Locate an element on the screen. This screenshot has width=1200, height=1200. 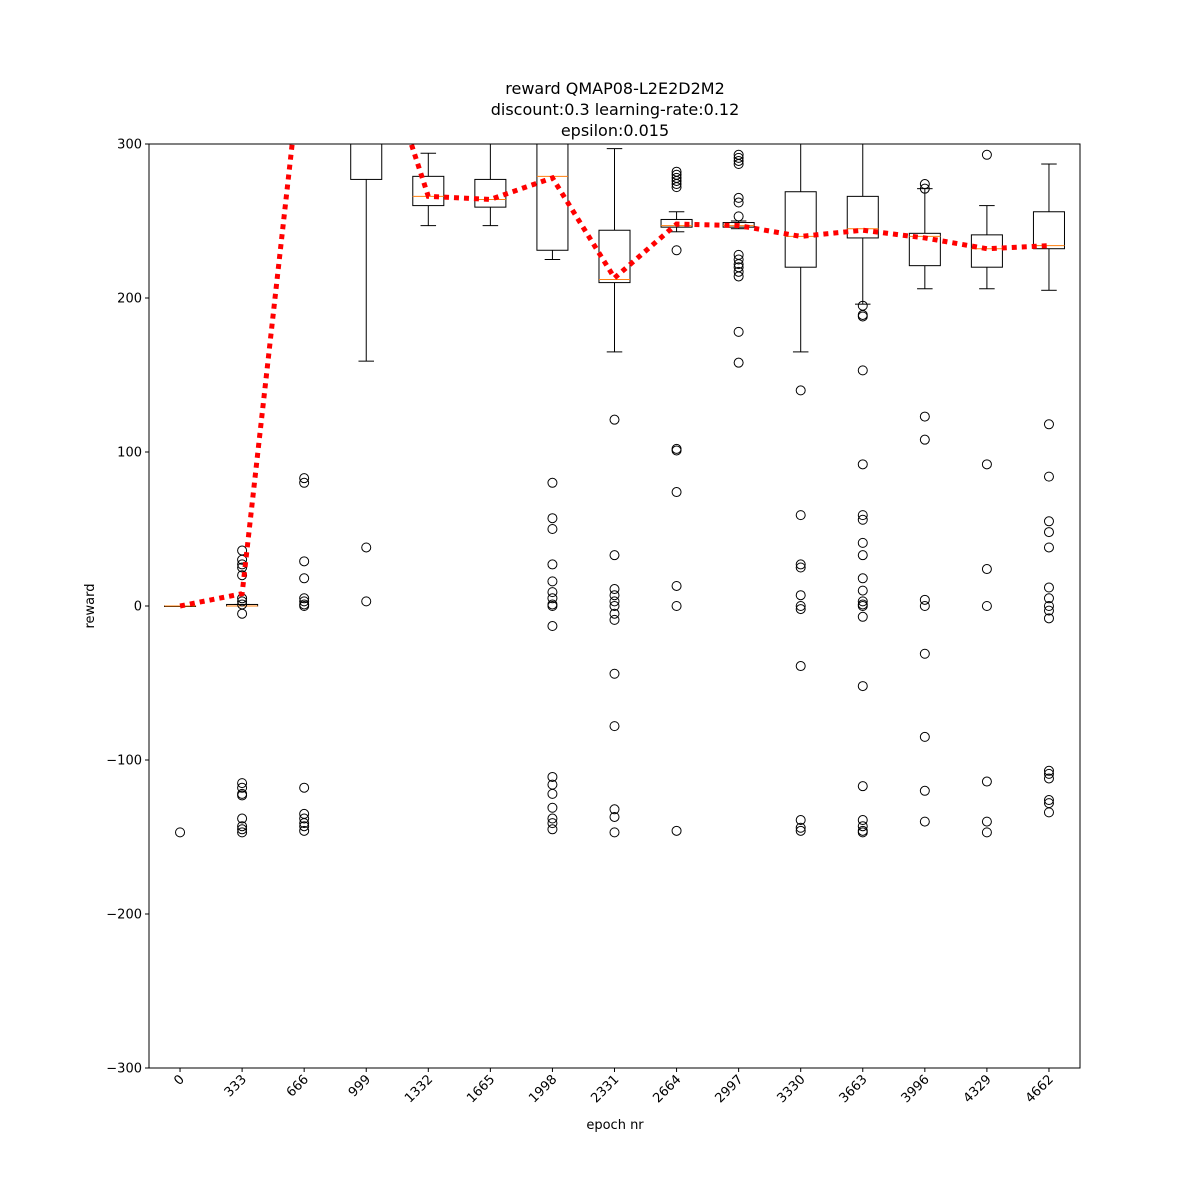
y-axis-label: reward is located at coordinates (90, 605).